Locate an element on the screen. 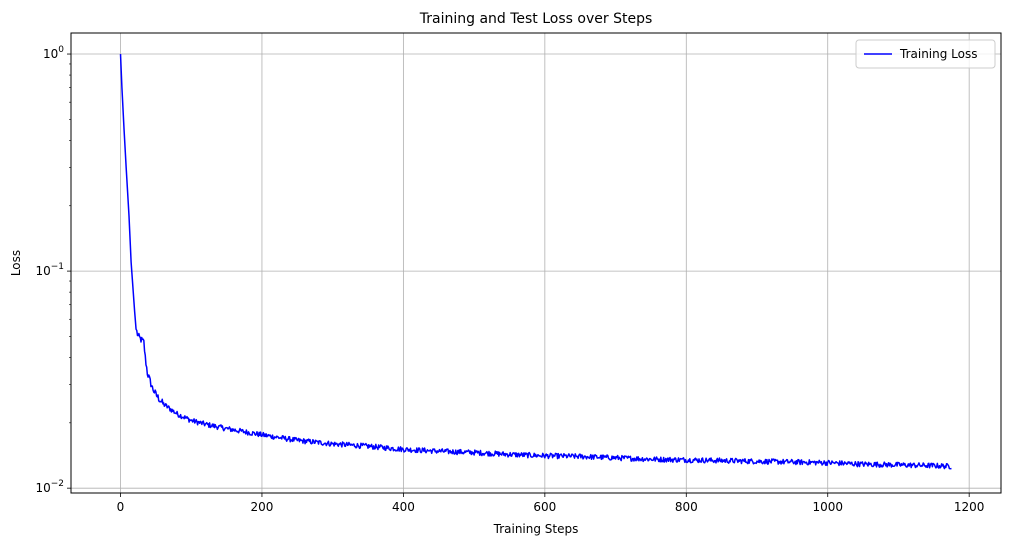 The height and width of the screenshot is (547, 1012). y-ticks: 10⁰ 10⁻¹ 10⁻² is located at coordinates (53, 270).